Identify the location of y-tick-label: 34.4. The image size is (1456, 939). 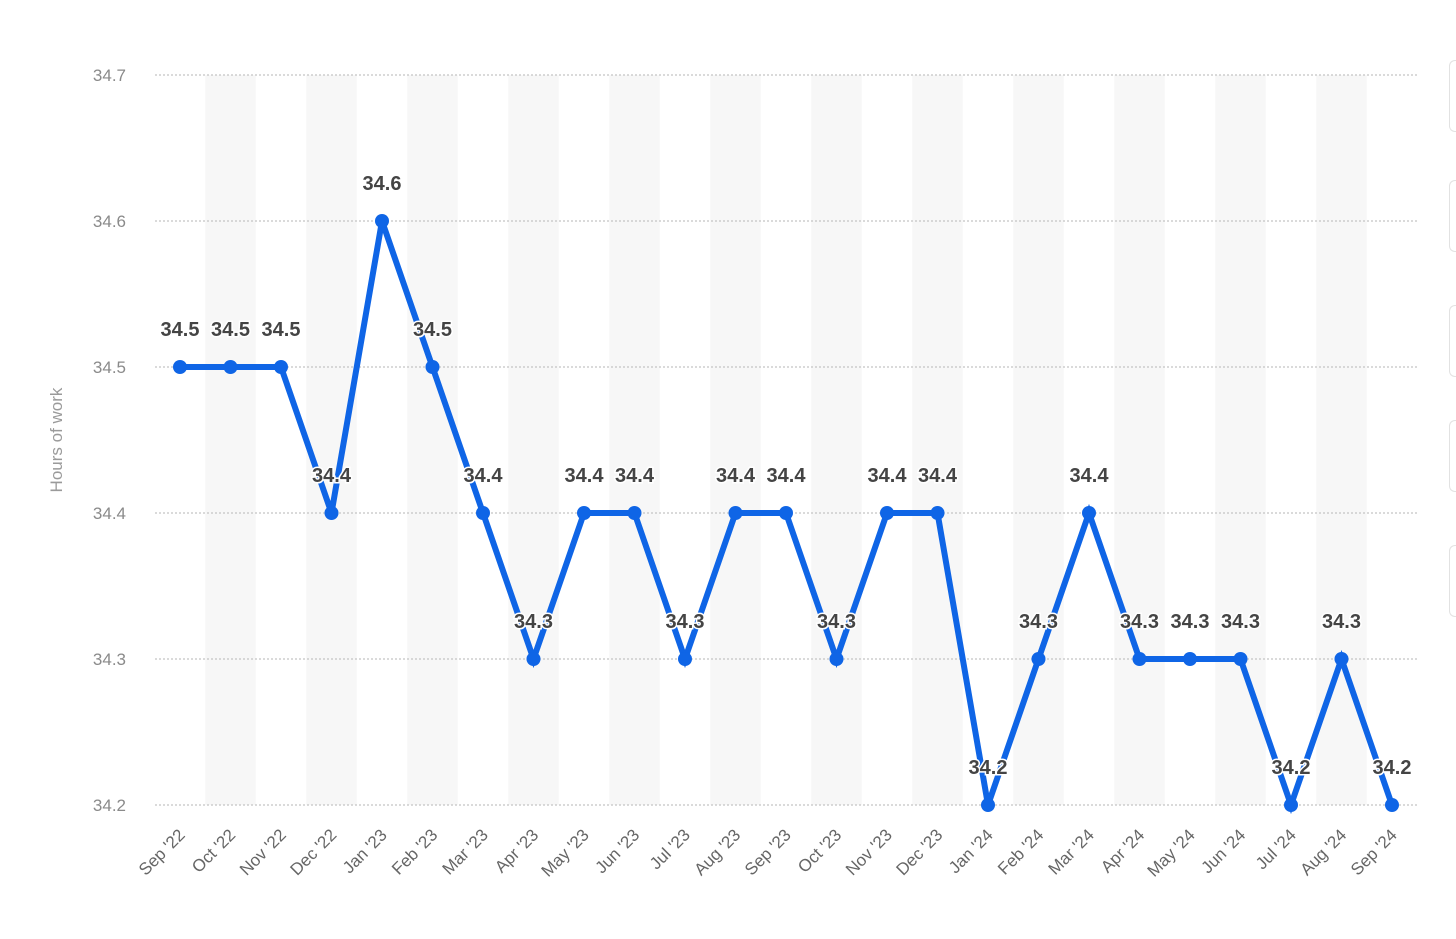
(109, 513).